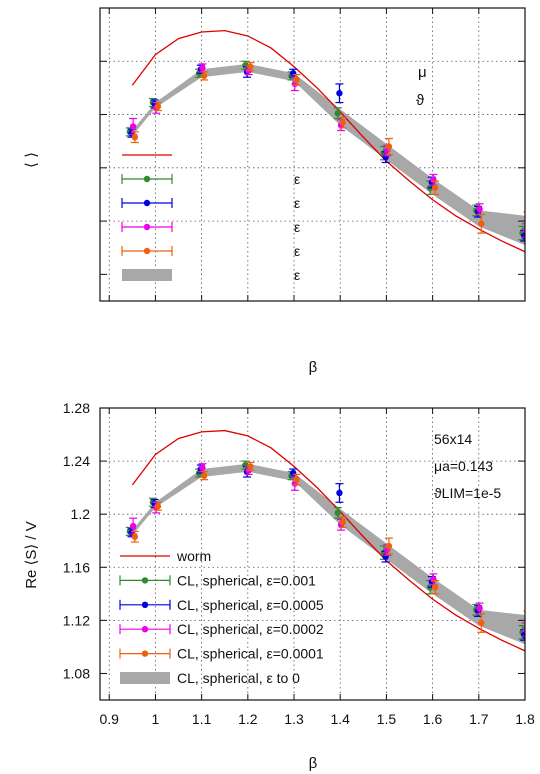  I want to click on top-annotation-theta: ϑ, so click(420, 100).